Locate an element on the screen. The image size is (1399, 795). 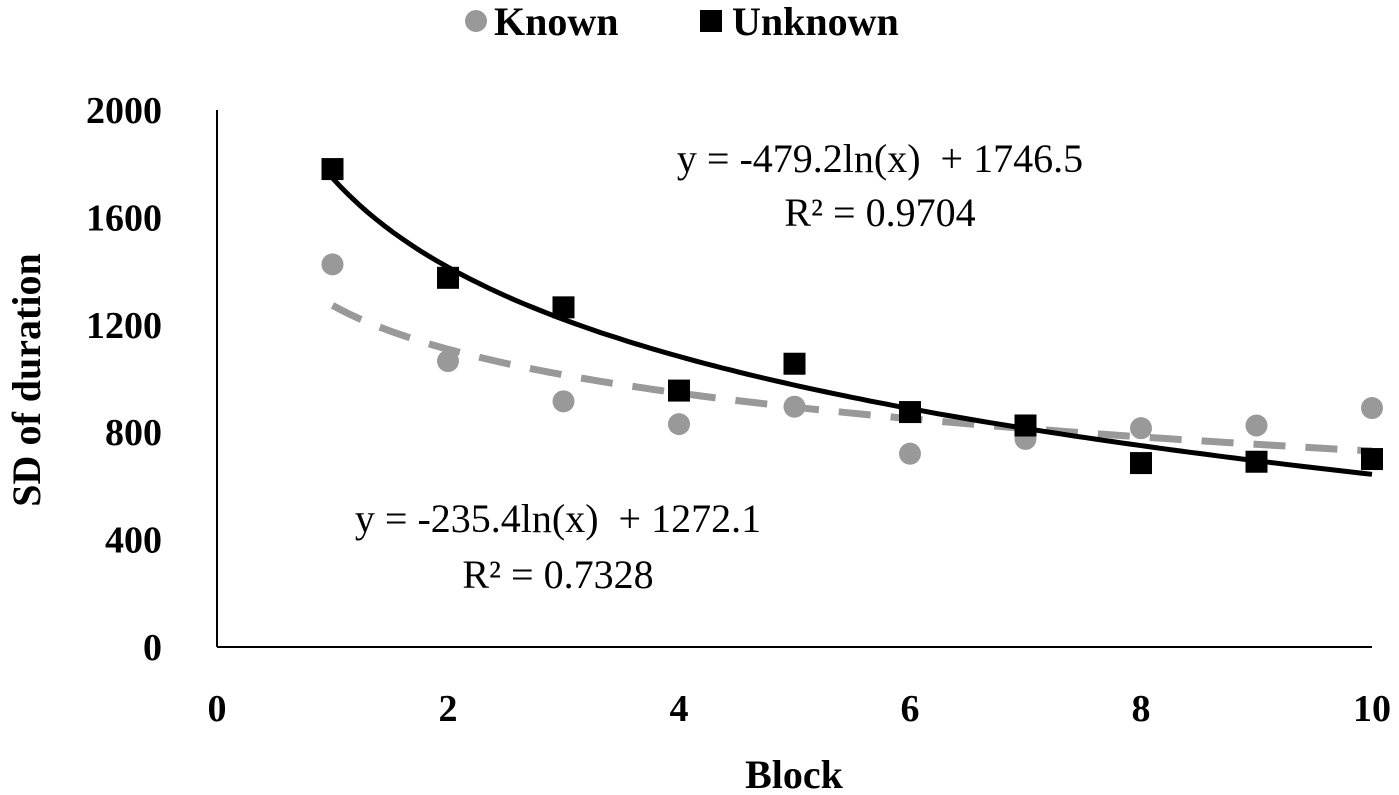
x-tick-label: 4 is located at coordinates (679, 709).